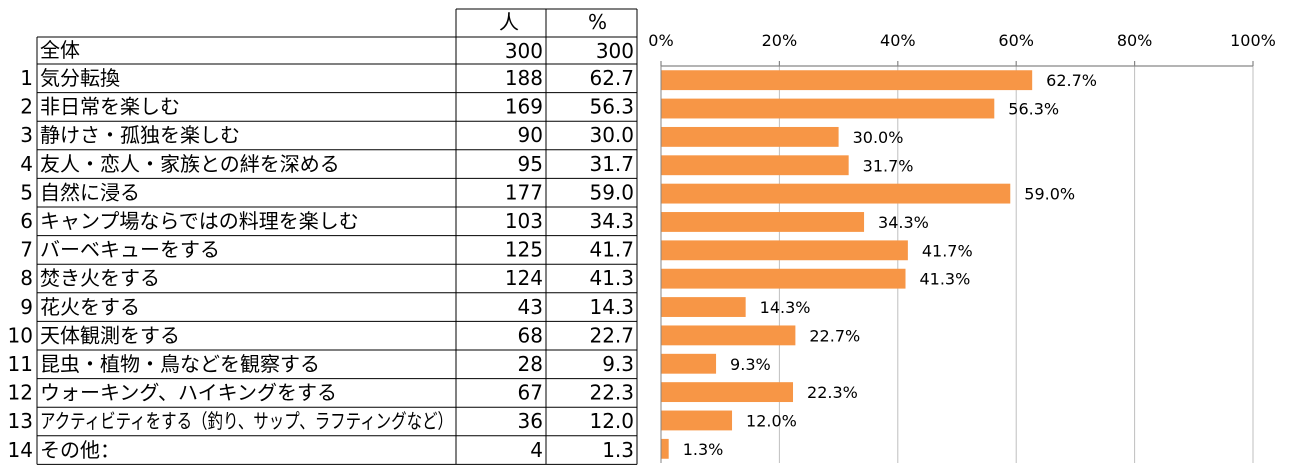 This screenshot has width=1292, height=475. I want to click on table-row: 13 アクティビティをする（釣り、サップ、ラフティングなど） 36 12.0, so click(321, 421).